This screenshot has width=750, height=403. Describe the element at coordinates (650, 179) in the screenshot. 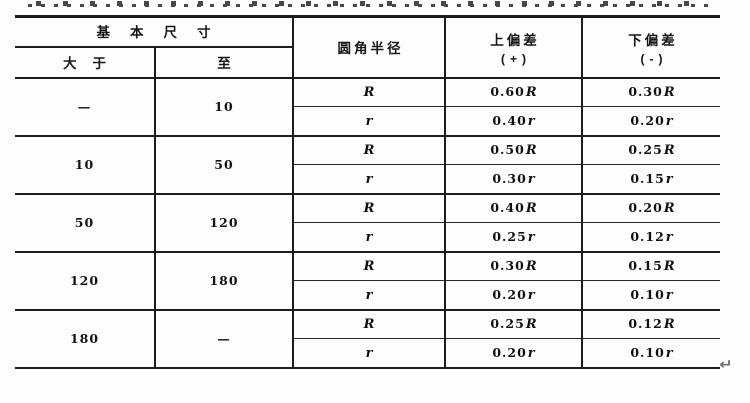

I see `lower-deviation-value: 0.15r` at that location.